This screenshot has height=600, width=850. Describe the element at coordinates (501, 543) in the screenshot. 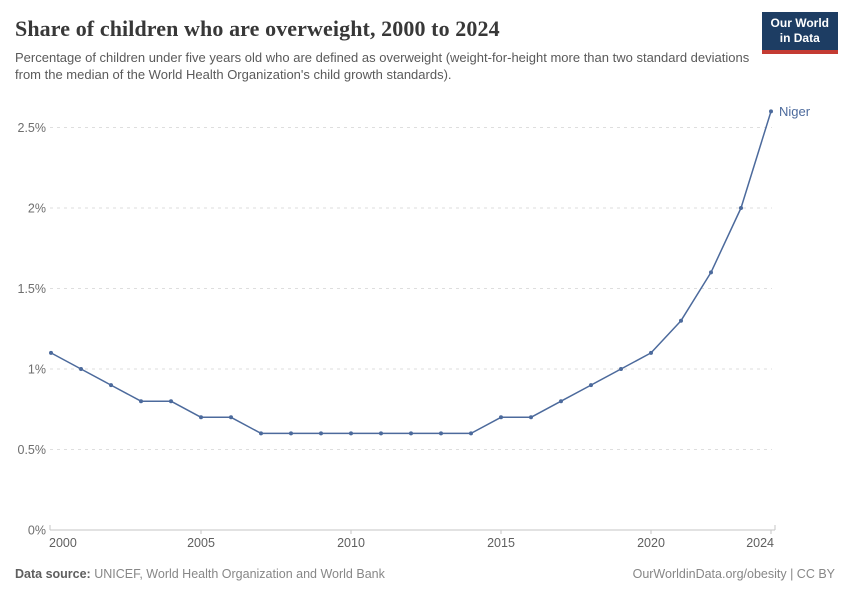

I see `x-tick-label: 2015` at that location.